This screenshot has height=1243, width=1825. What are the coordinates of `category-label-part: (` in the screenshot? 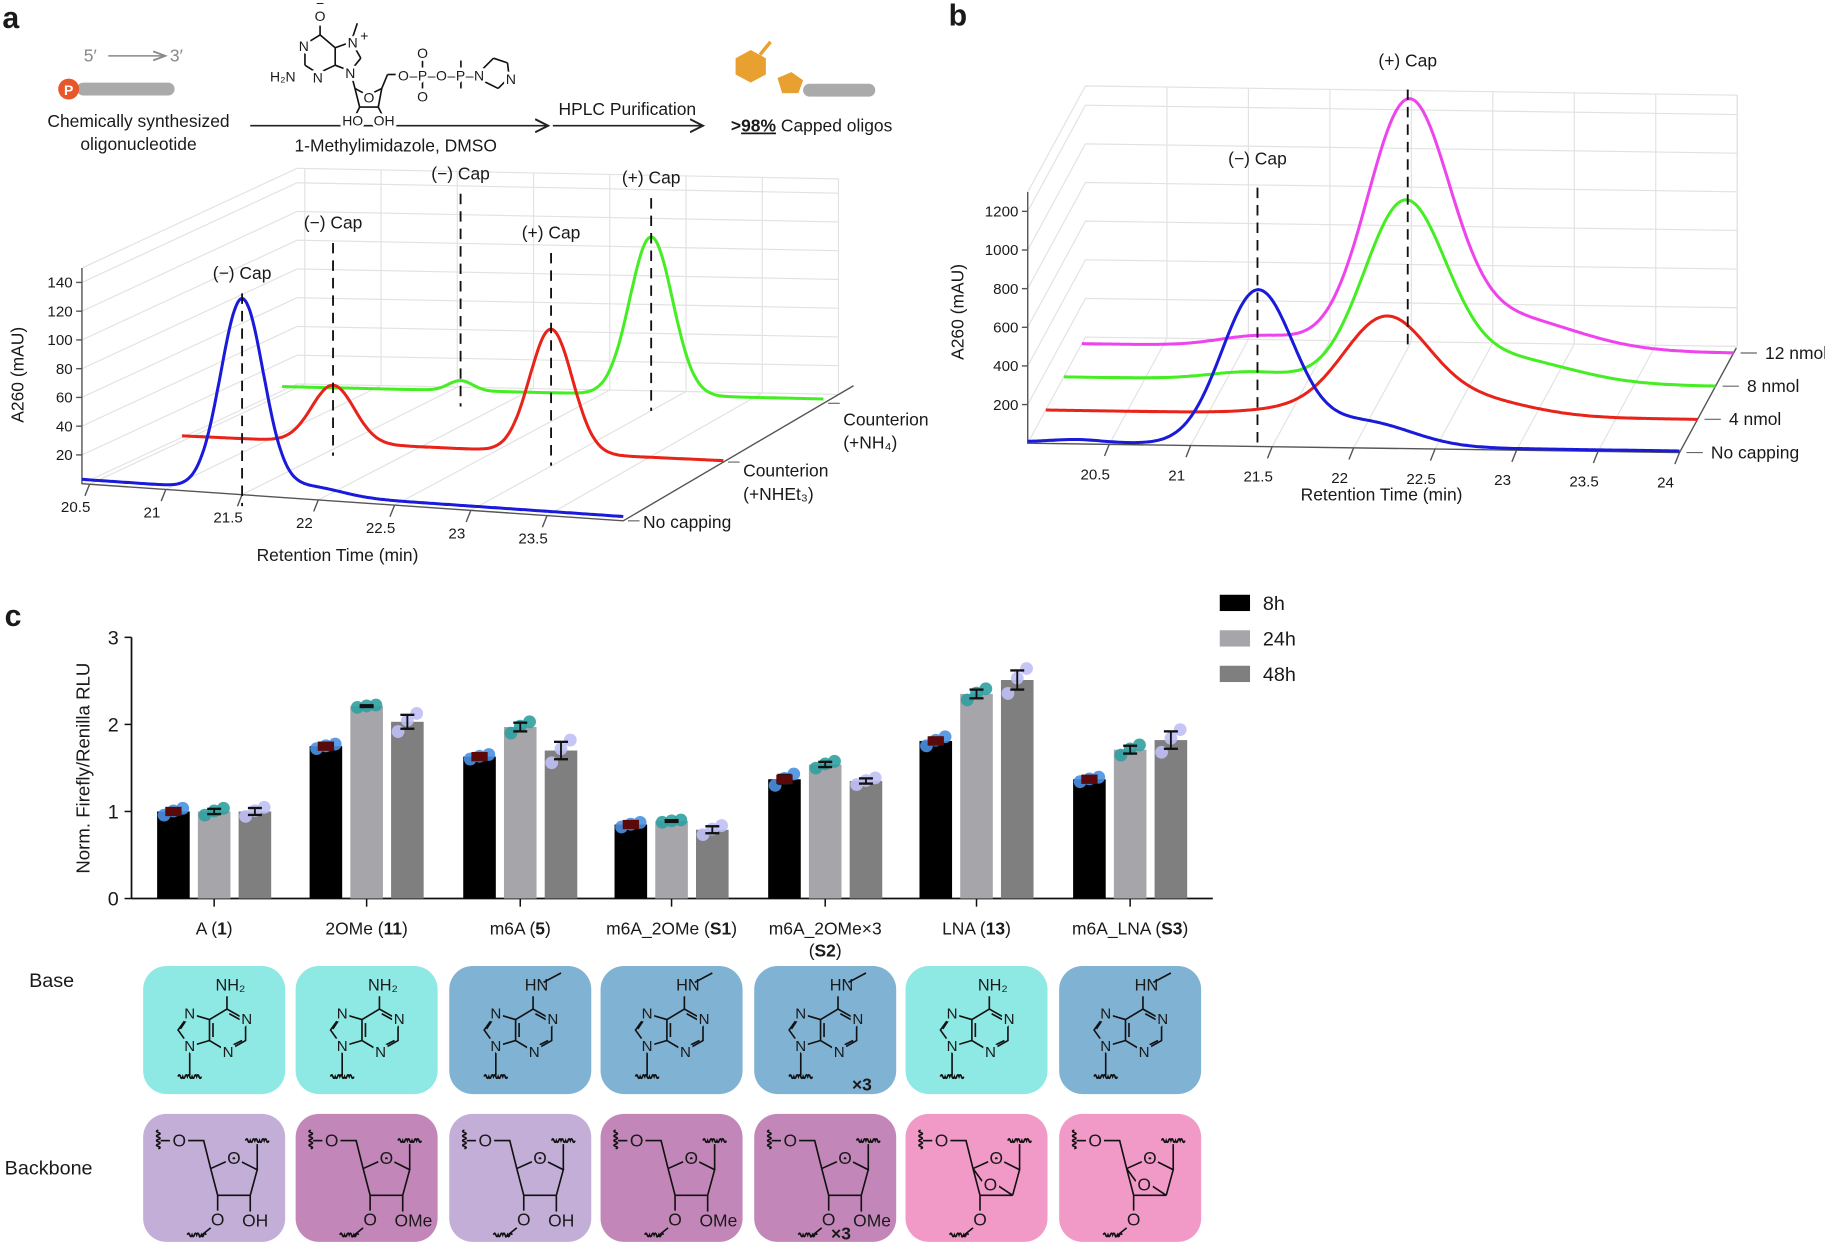 It's located at (812, 951).